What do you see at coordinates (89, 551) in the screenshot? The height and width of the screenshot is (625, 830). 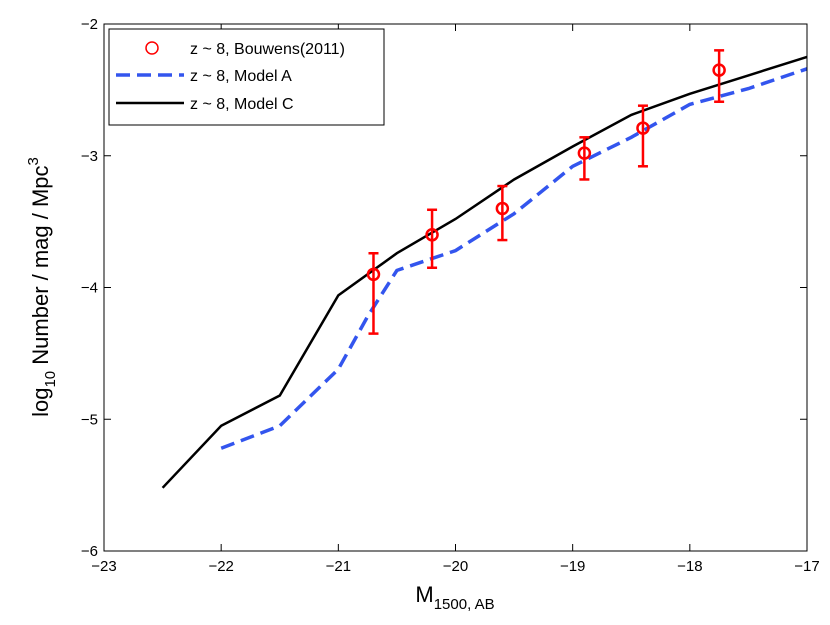 I see `y-tick-label: −6` at bounding box center [89, 551].